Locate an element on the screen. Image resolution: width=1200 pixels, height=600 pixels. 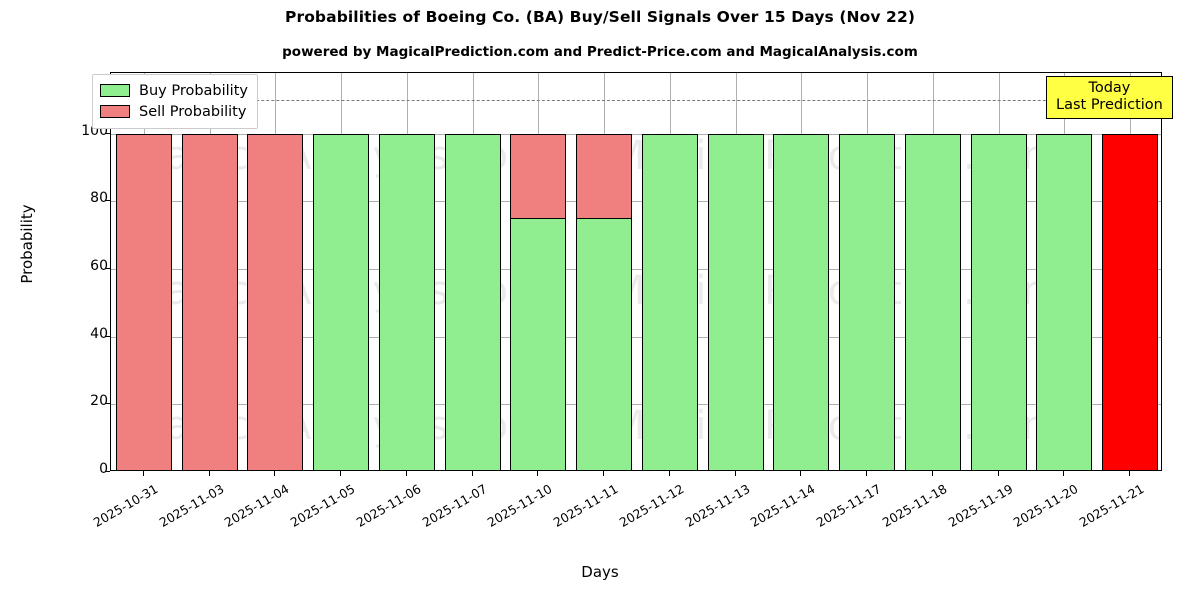
legend-label-sell: Sell Probability is located at coordinates (193, 111).